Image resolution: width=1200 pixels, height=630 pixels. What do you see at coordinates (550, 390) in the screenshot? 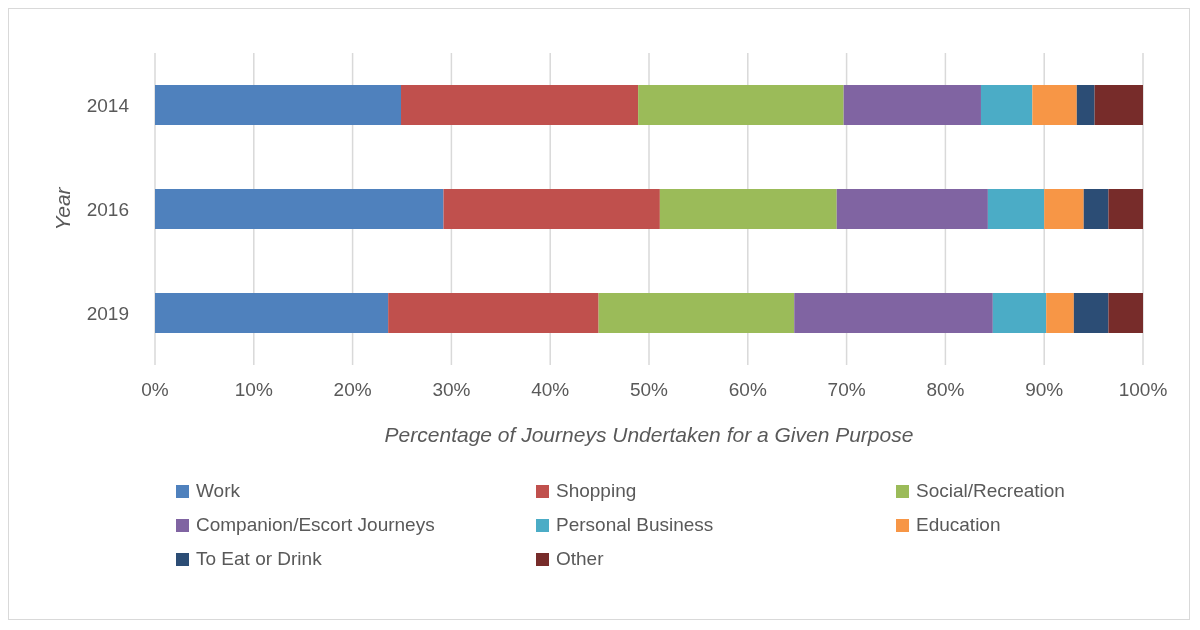
I see `x-tick-label: 40%` at bounding box center [550, 390].